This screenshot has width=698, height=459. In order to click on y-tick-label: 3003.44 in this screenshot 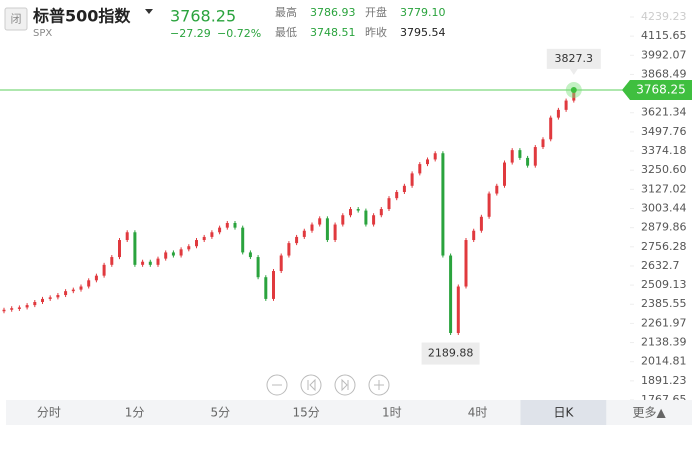, I will do `click(664, 208)`.